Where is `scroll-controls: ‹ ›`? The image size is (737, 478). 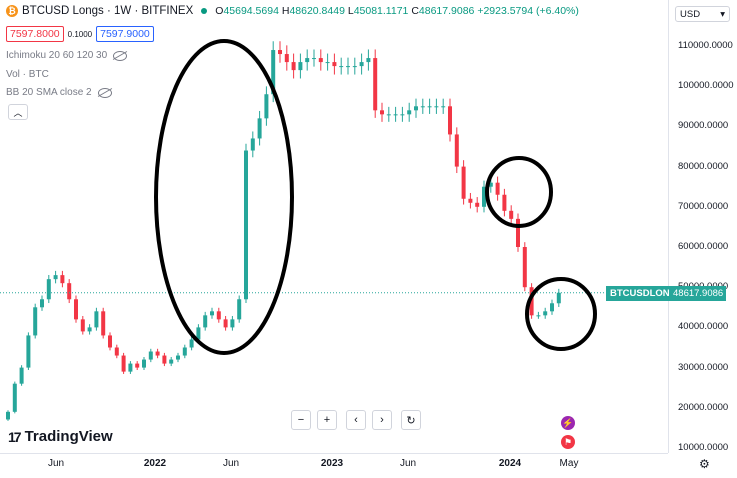
scroll-controls: ‹ › is located at coordinates (369, 420).